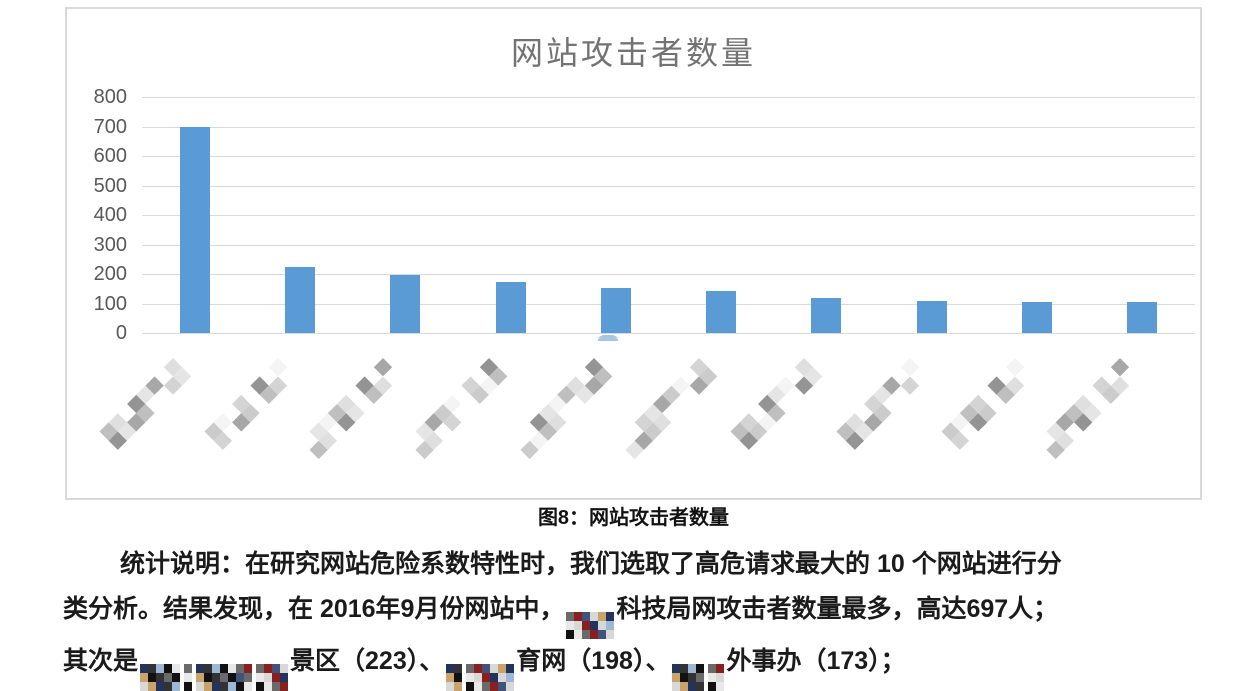 This screenshot has height=691, width=1240. Describe the element at coordinates (633, 53) in the screenshot. I see `chart-title: 网站攻击者数量` at that location.